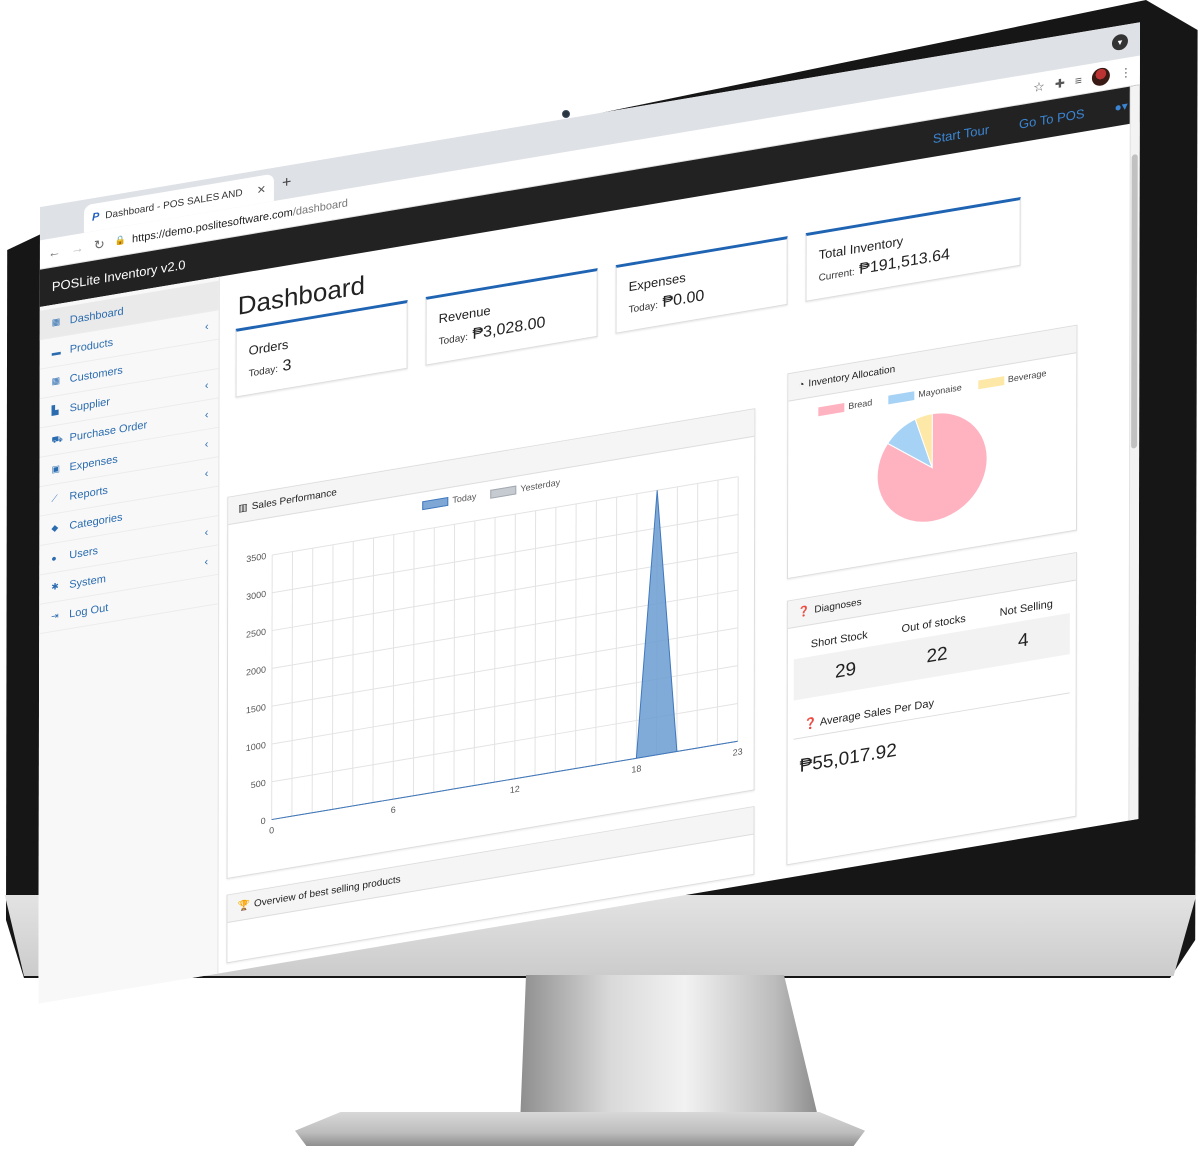  Describe the element at coordinates (1119, 42) in the screenshot. I see `tab-search-icon: ▾` at that location.